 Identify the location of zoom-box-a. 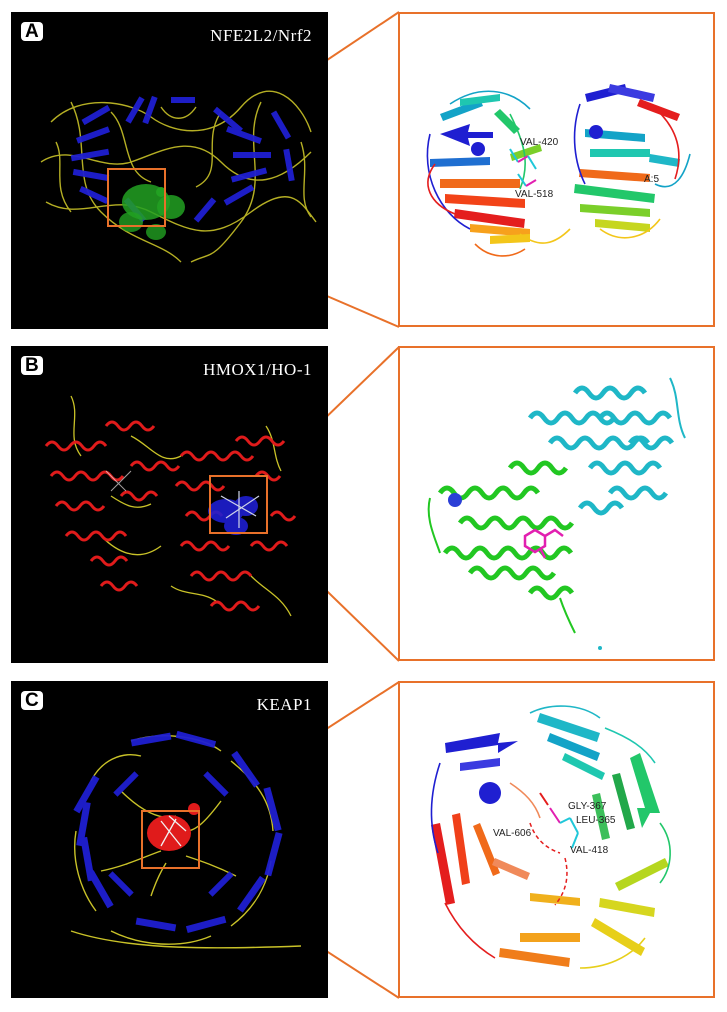
(136, 197).